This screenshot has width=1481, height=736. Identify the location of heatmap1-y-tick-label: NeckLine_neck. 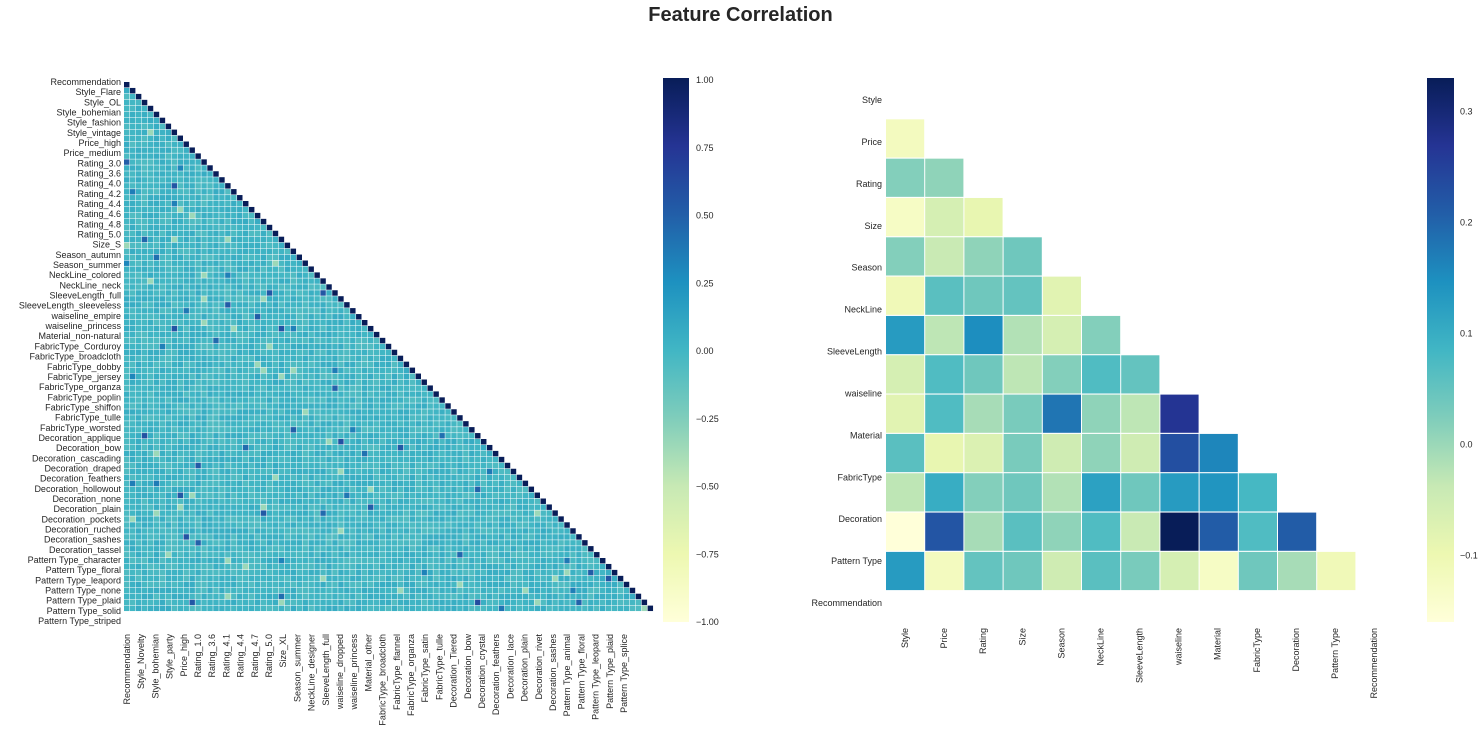
(90, 285).